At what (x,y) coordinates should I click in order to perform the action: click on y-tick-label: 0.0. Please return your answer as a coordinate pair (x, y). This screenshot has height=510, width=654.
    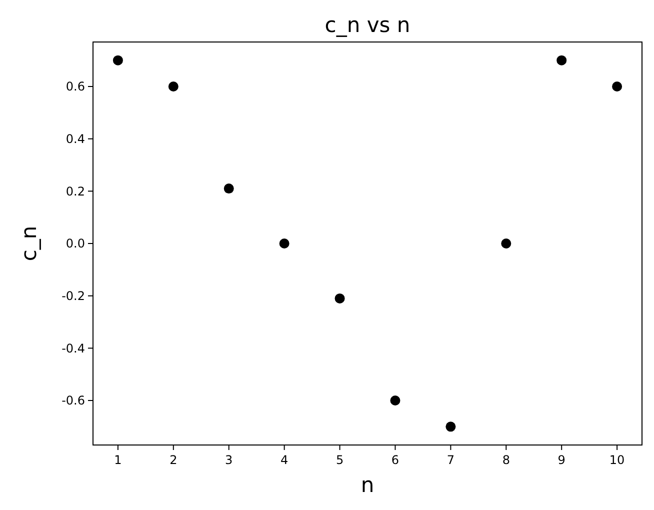
    Looking at the image, I should click on (75, 243).